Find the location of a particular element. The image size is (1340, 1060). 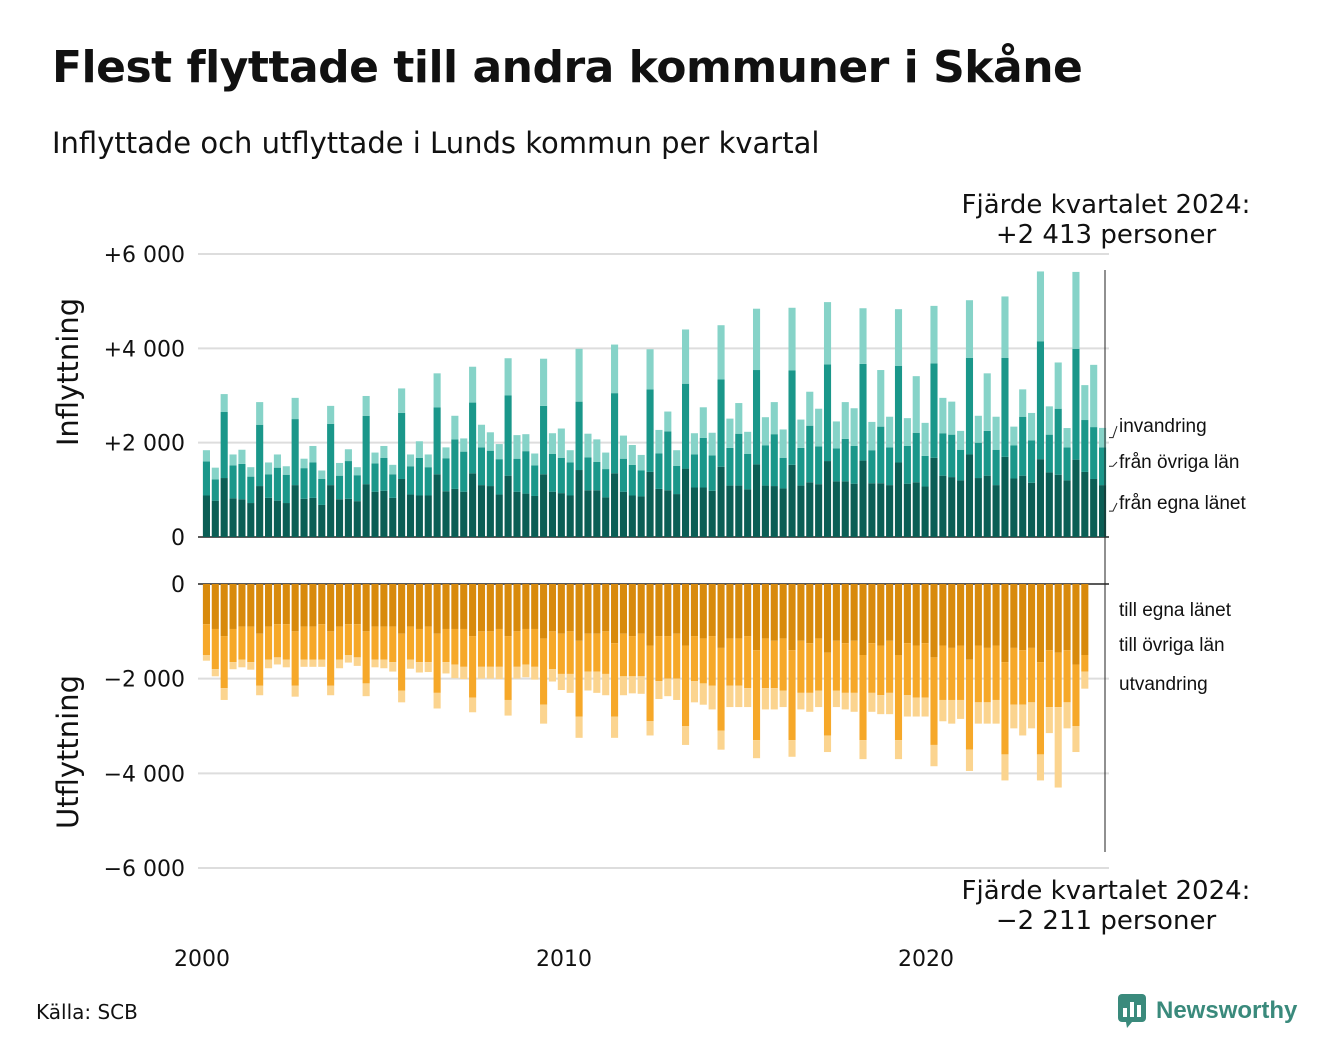

series-label: från egna länet is located at coordinates (1182, 503).